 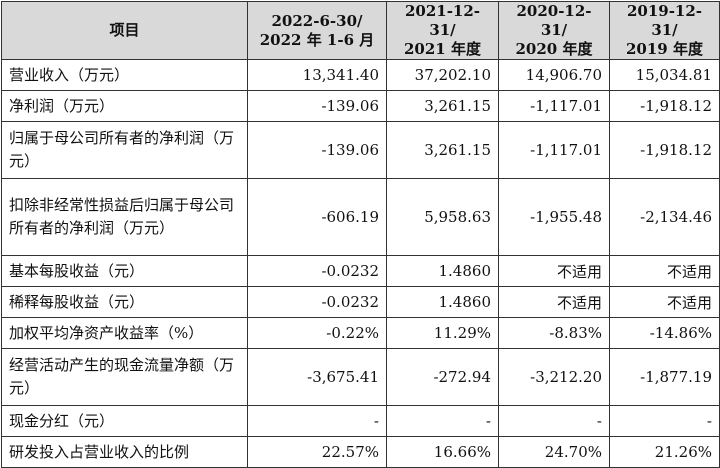 I want to click on table-row: 现金分红（元） - - - -, so click(x=360, y=421).